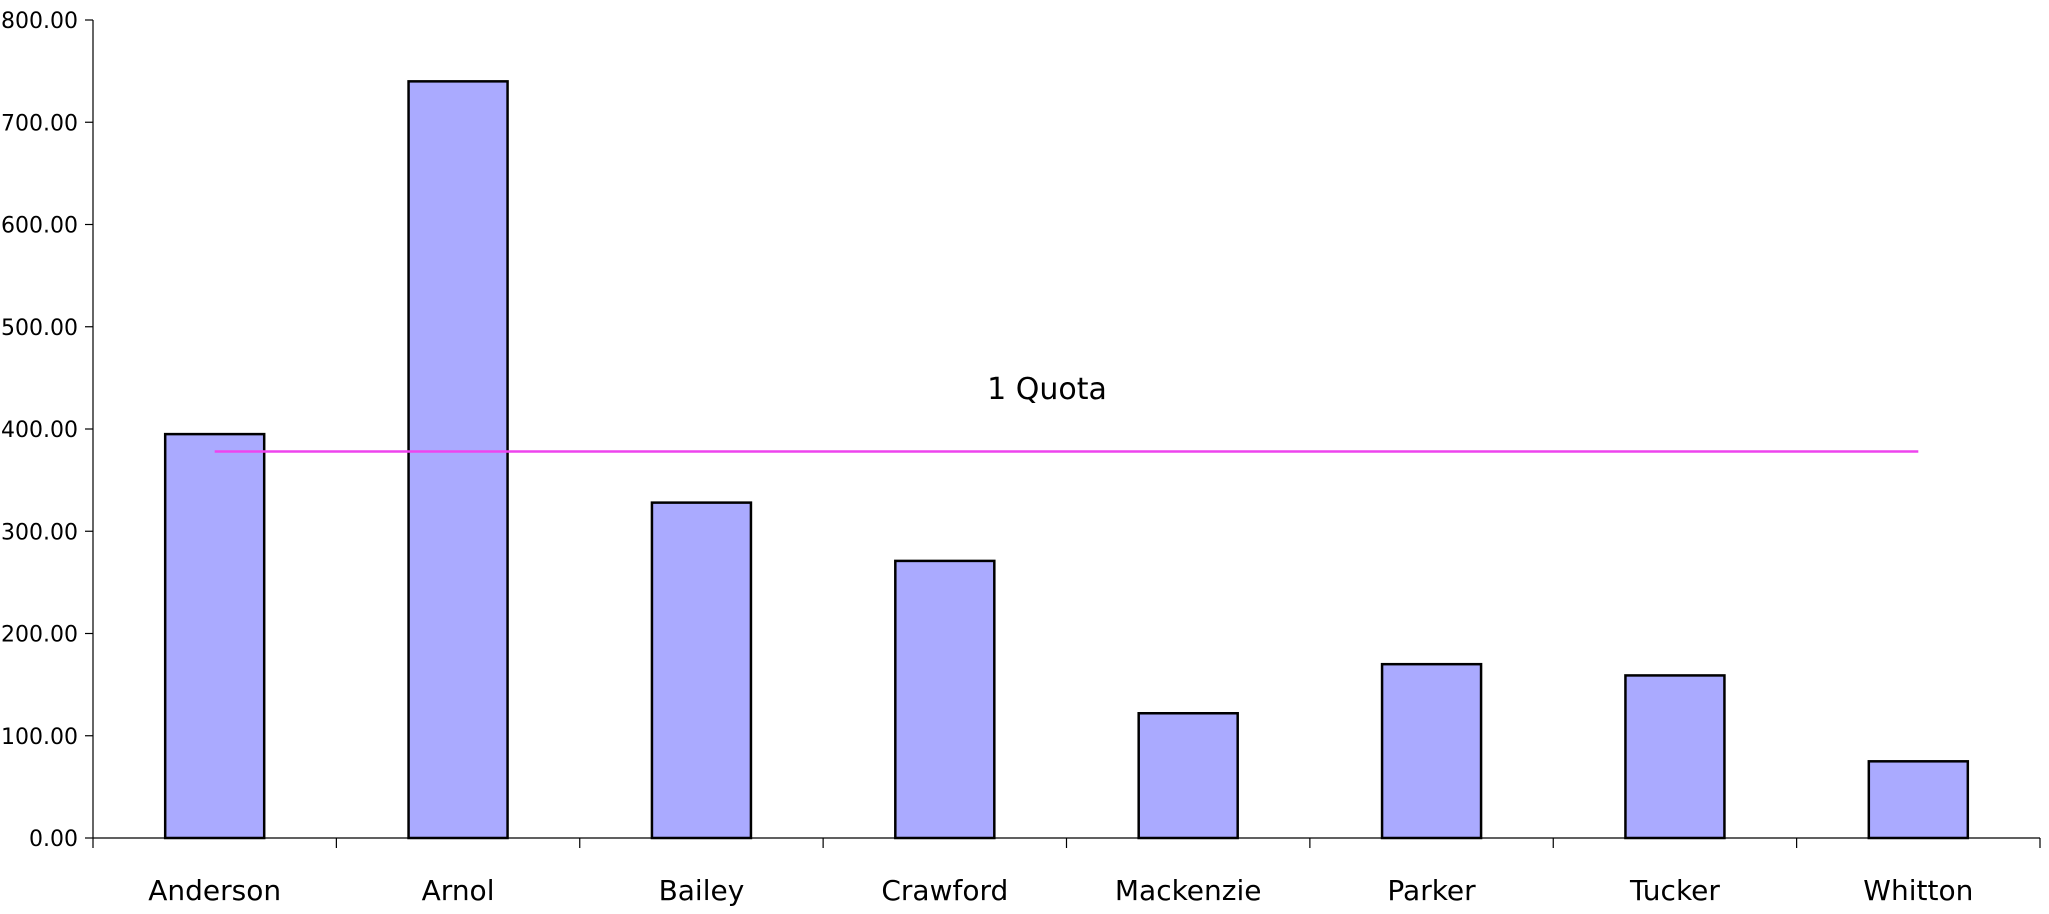  I want to click on y-tick-label: 0.00, so click(53, 839).